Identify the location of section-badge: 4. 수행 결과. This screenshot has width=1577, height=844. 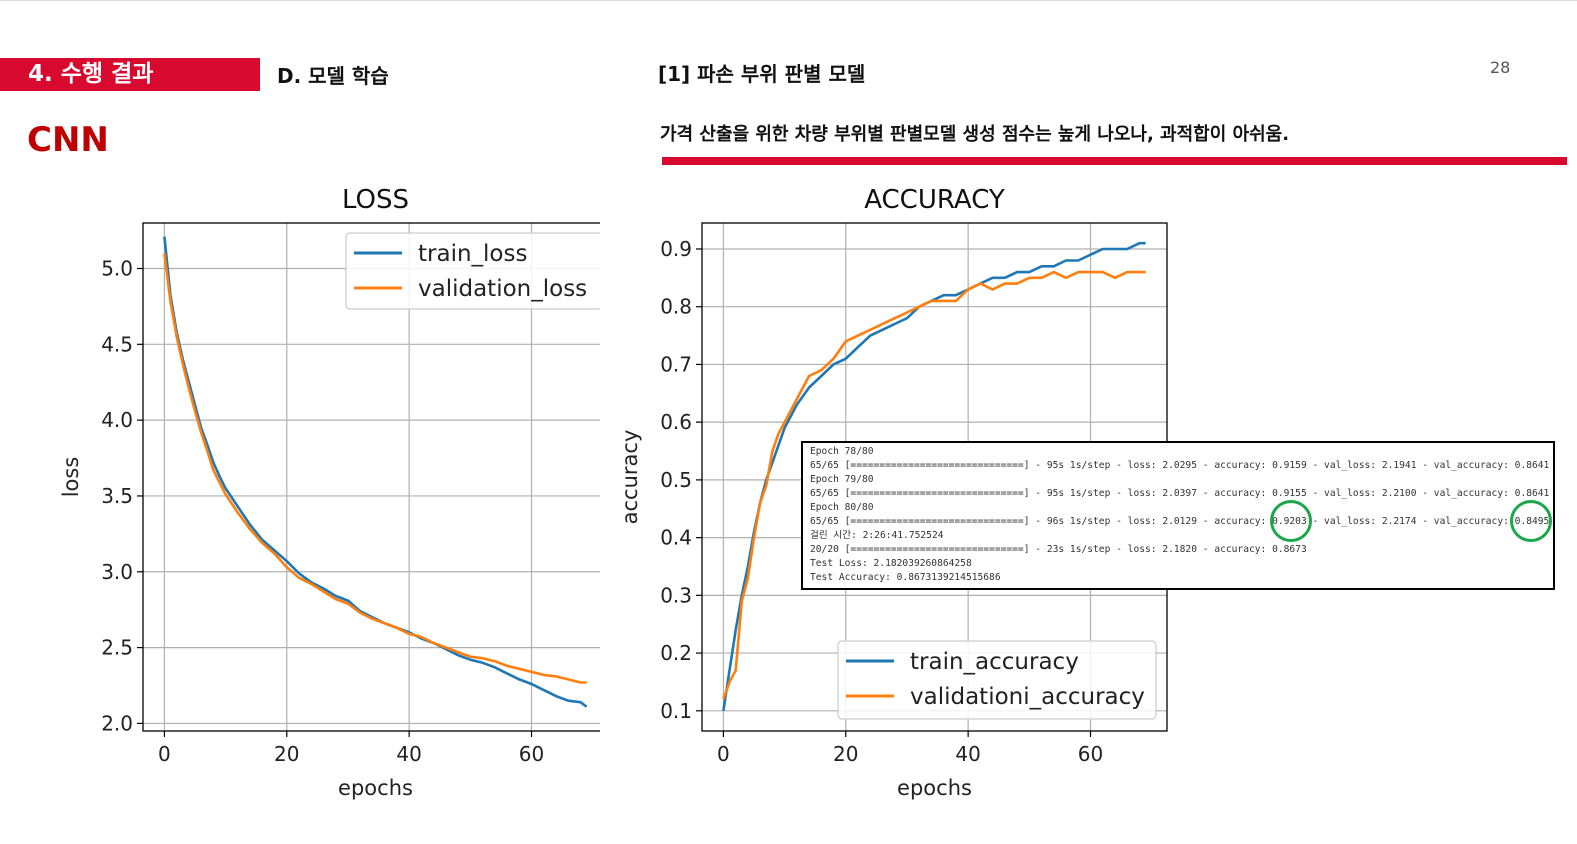
(130, 74).